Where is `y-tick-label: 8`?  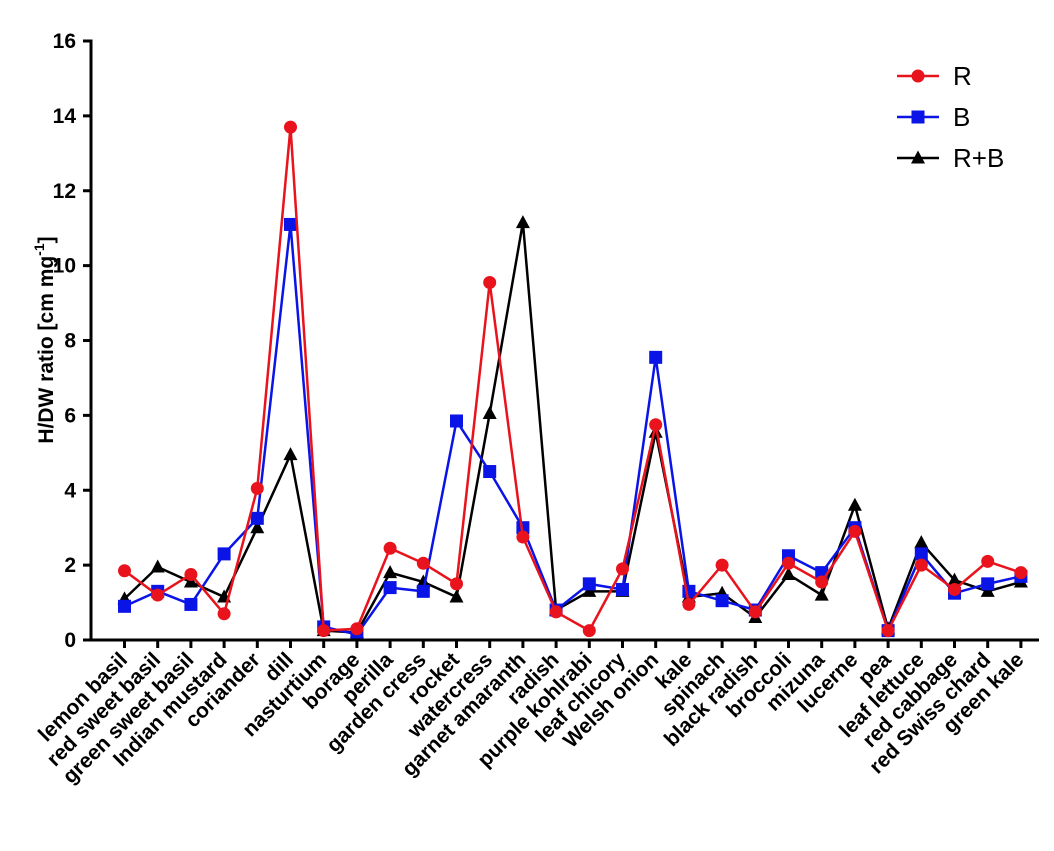
y-tick-label: 8 is located at coordinates (70, 341).